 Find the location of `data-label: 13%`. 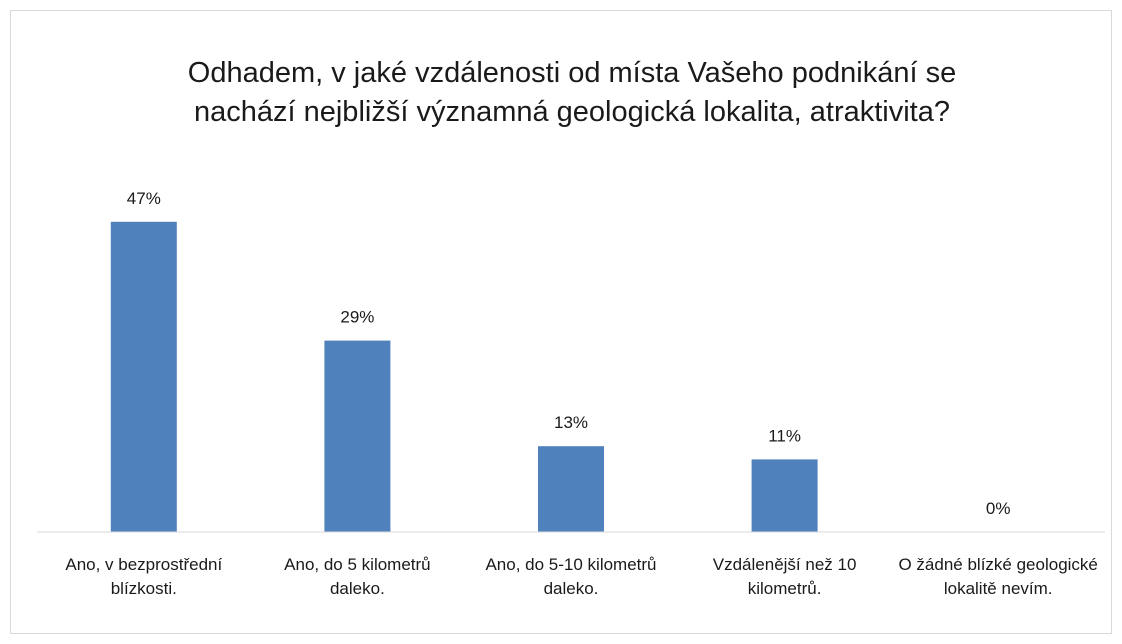

data-label: 13% is located at coordinates (571, 422).